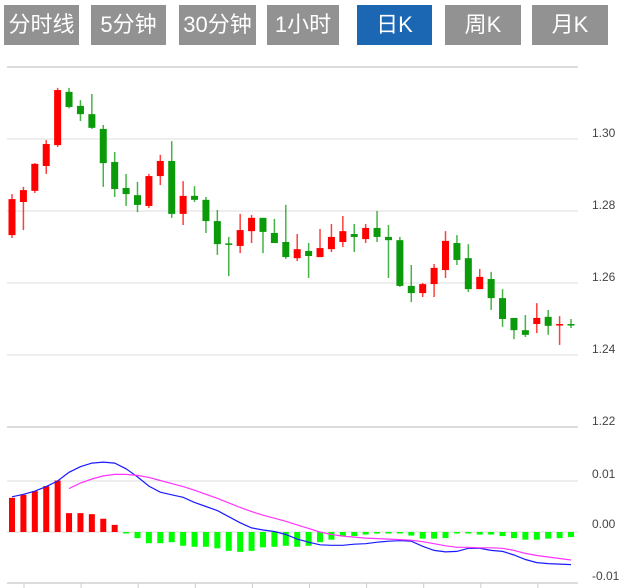 The image size is (635, 588). What do you see at coordinates (41, 25) in the screenshot?
I see `tab-timeshare: 分时线` at bounding box center [41, 25].